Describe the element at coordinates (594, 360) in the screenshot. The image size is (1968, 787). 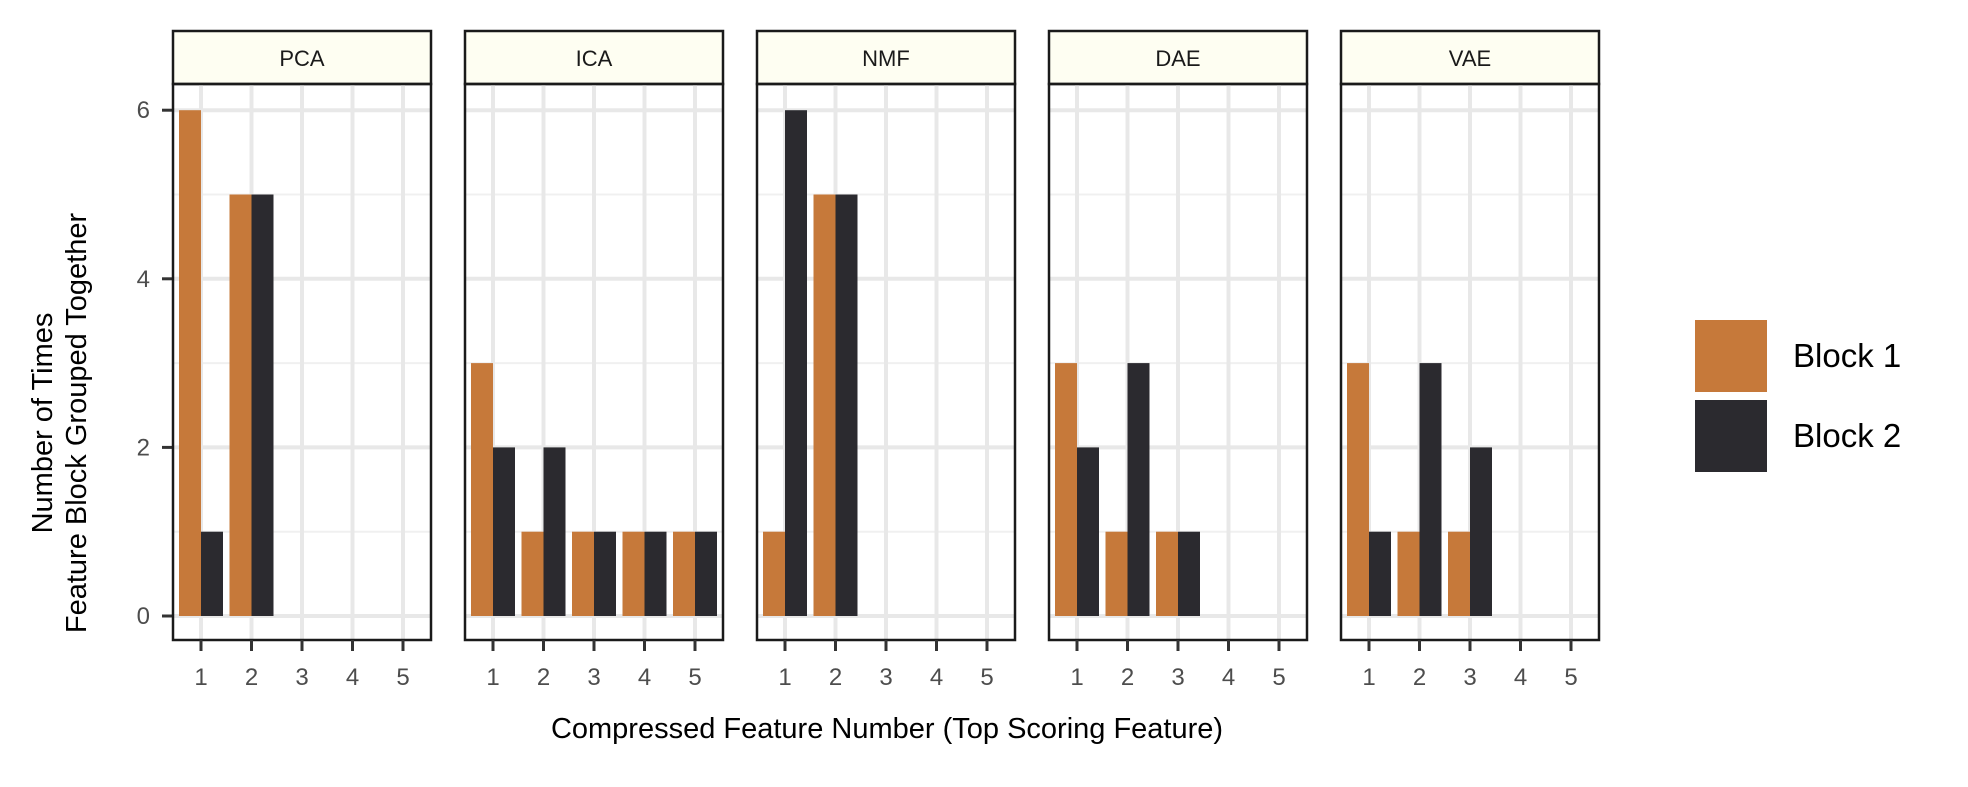
I see `facet-ica: ICA 1 2 3 4 5` at that location.